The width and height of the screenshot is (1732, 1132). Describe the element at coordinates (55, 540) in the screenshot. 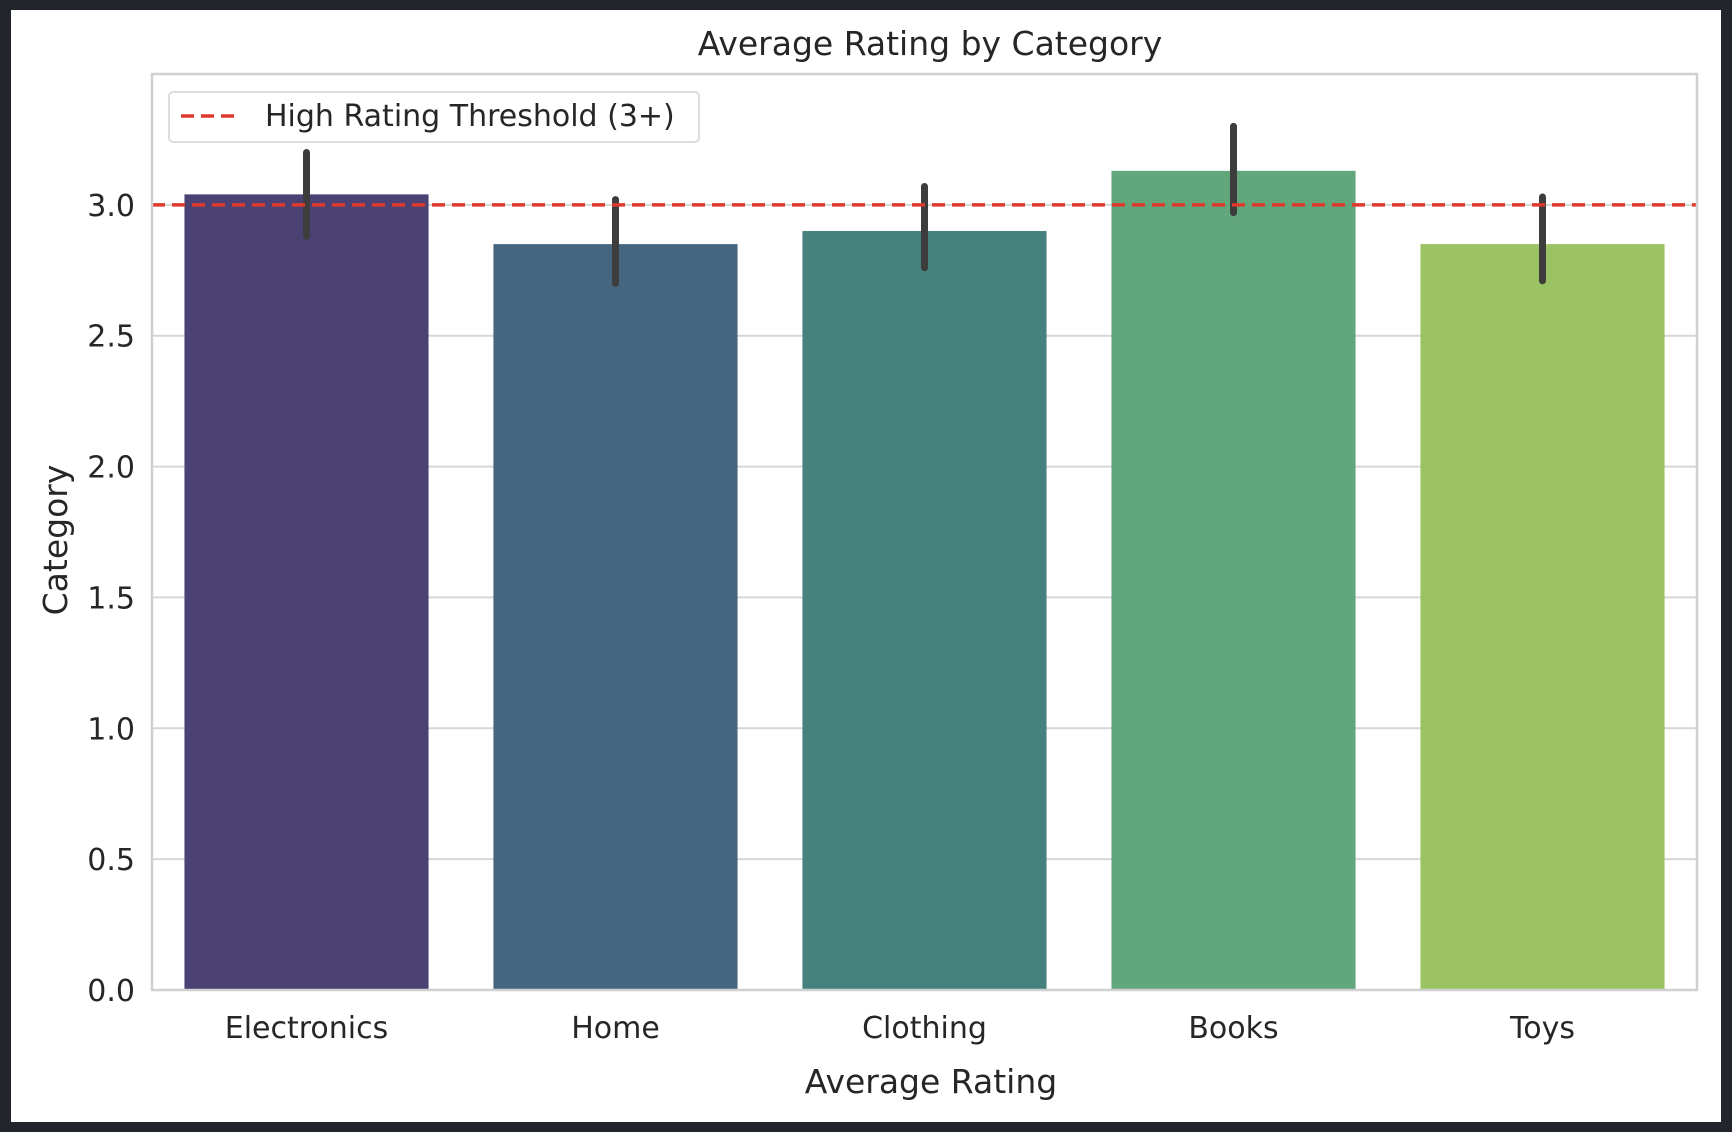

I see `y-axis-label: Category` at that location.